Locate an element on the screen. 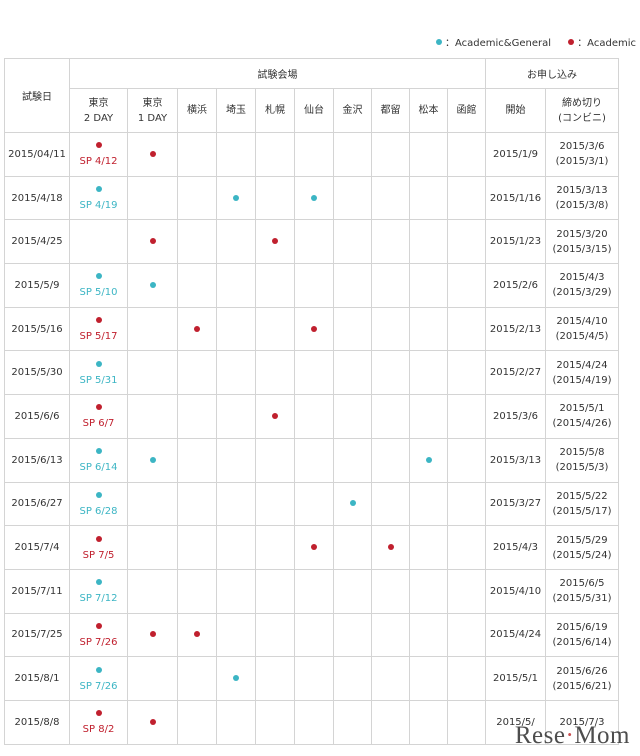 Image resolution: width=640 pixels, height=756 pixels. deadline-date: 2015/4/24 is located at coordinates (582, 365).